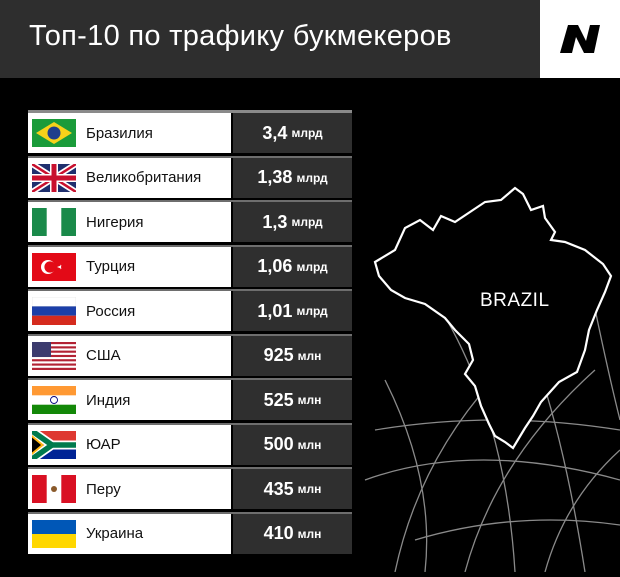 Image resolution: width=620 pixels, height=577 pixels. I want to click on country-cell: Нигерия, so click(129, 222).